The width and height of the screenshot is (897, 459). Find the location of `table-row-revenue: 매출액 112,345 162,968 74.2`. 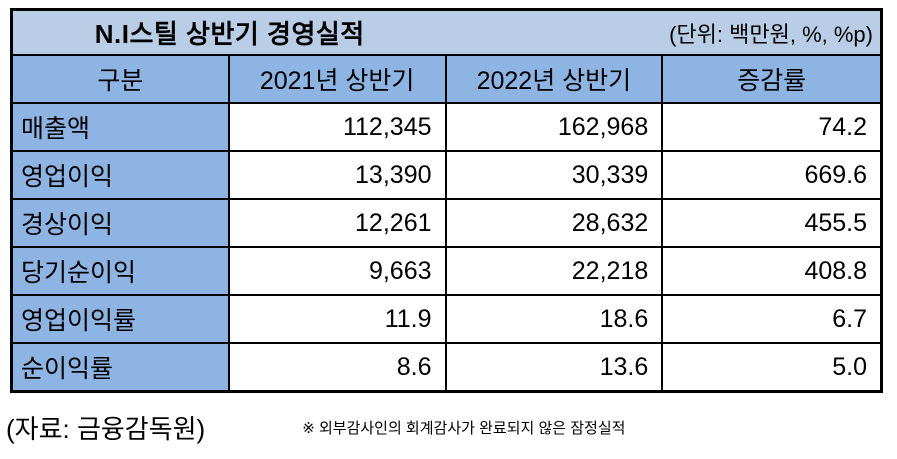

table-row-revenue: 매출액 112,345 162,968 74.2 is located at coordinates (446, 128).